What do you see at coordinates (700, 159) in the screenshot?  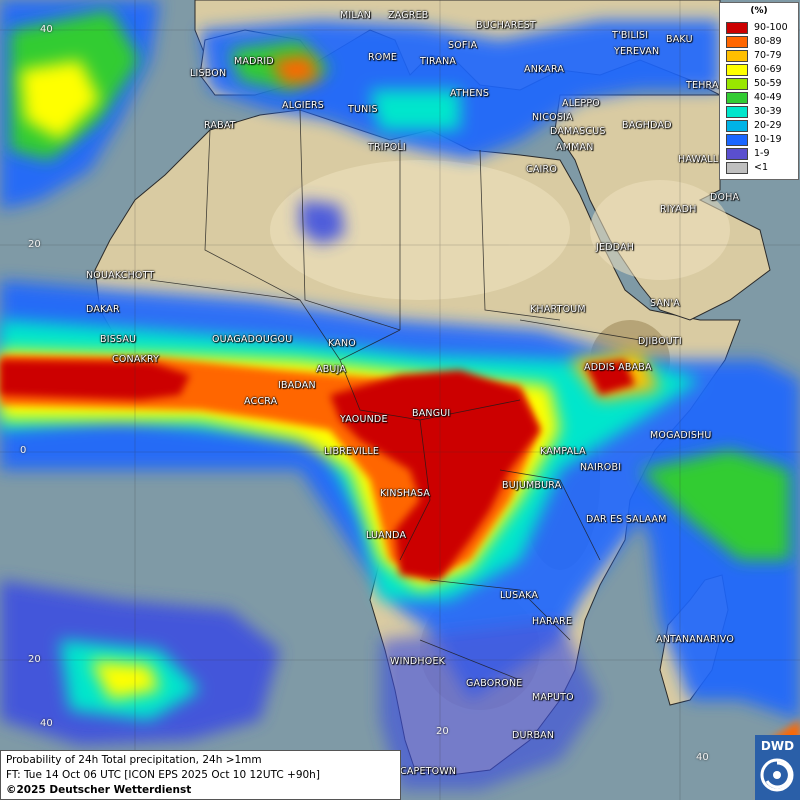 I see `city-label: HAWALLI` at bounding box center [700, 159].